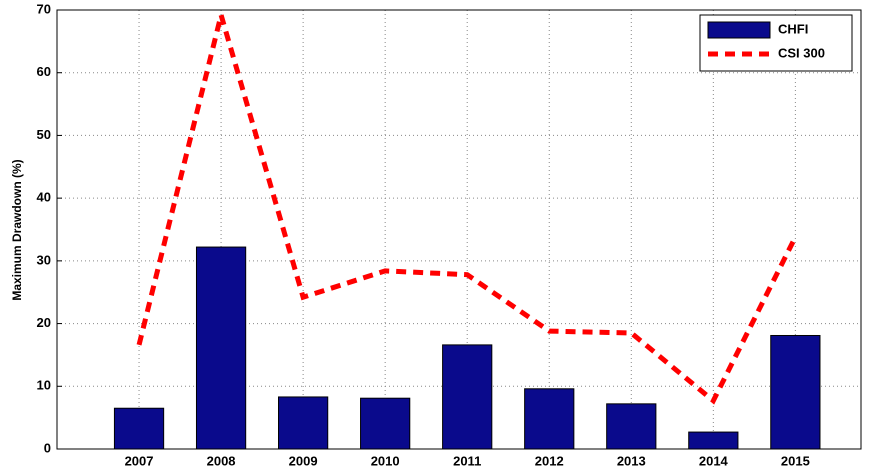  What do you see at coordinates (44, 71) in the screenshot?
I see `y-tick-label: 60` at bounding box center [44, 71].